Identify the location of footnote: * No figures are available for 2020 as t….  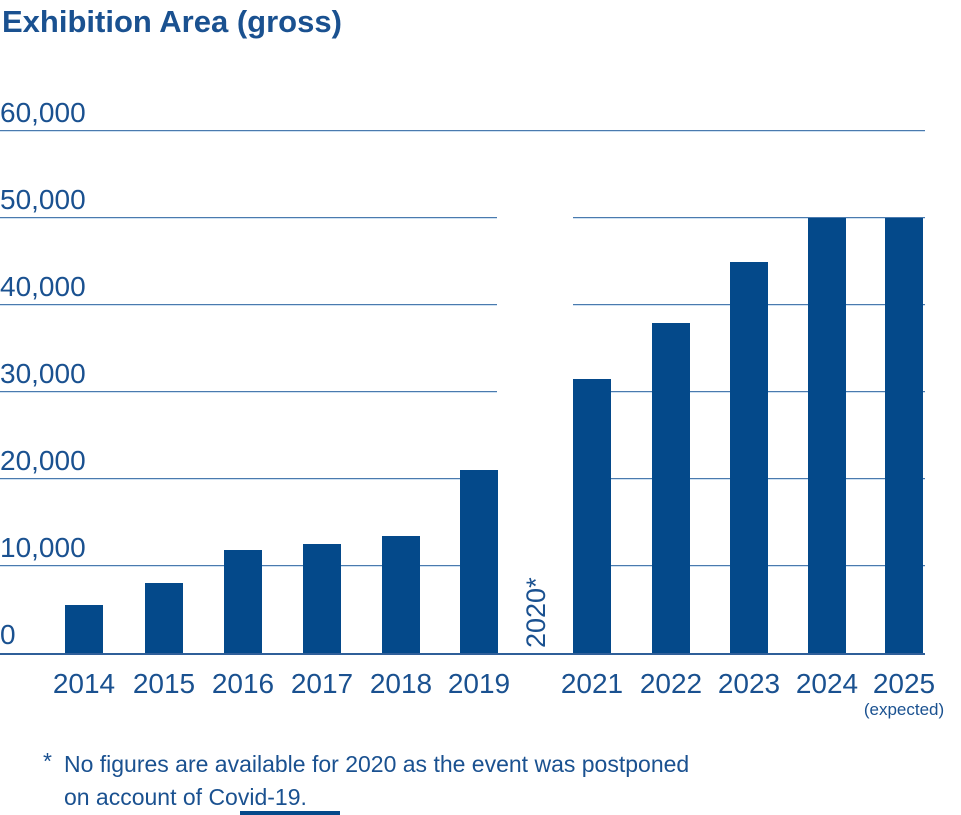
(366, 781).